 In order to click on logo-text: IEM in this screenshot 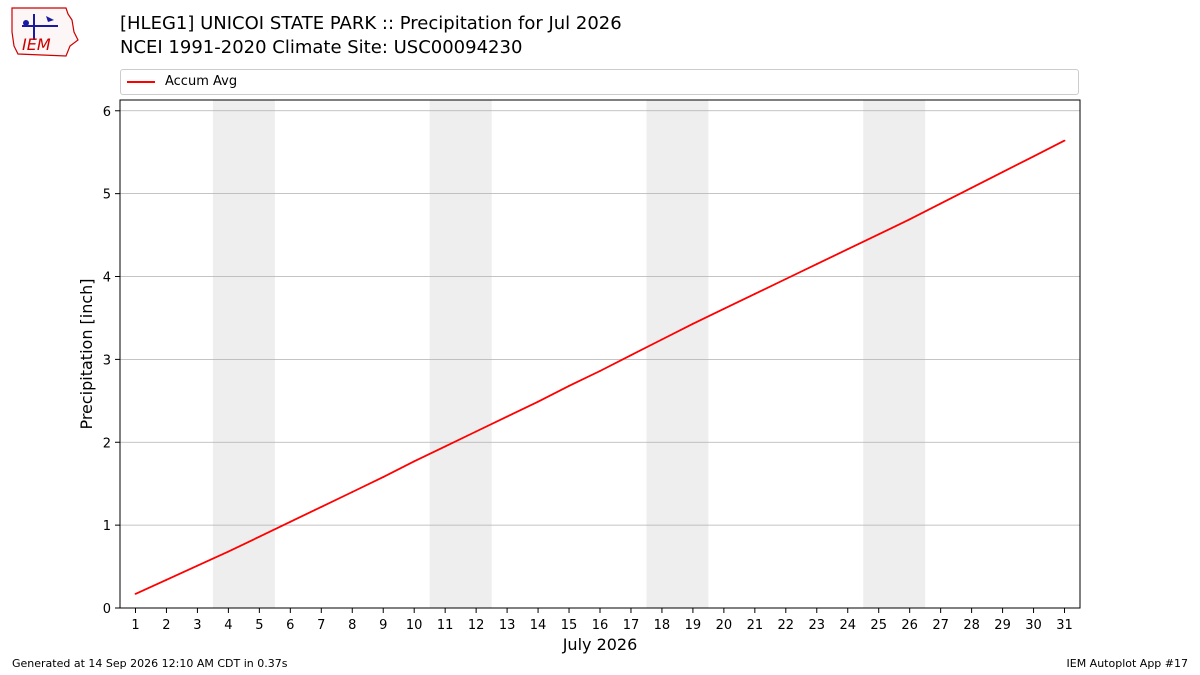, I will do `click(36, 44)`.